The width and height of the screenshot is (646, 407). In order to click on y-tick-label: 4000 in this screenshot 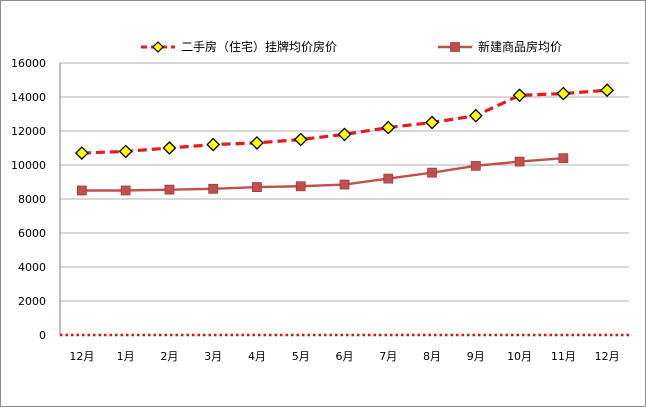, I will do `click(32, 267)`.